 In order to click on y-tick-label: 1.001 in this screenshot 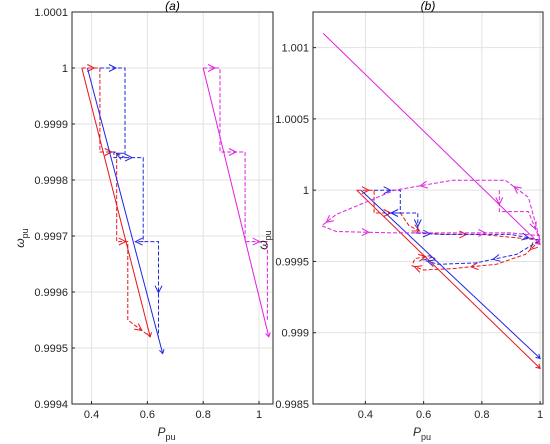, I will do `click(295, 49)`.